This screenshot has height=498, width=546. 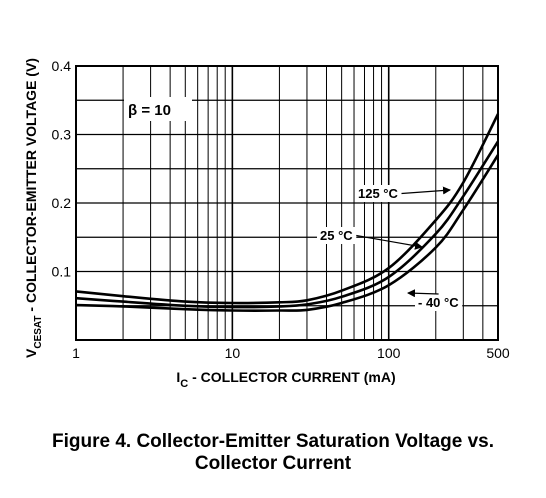 I want to click on series-label: 125 °C, so click(x=378, y=193).